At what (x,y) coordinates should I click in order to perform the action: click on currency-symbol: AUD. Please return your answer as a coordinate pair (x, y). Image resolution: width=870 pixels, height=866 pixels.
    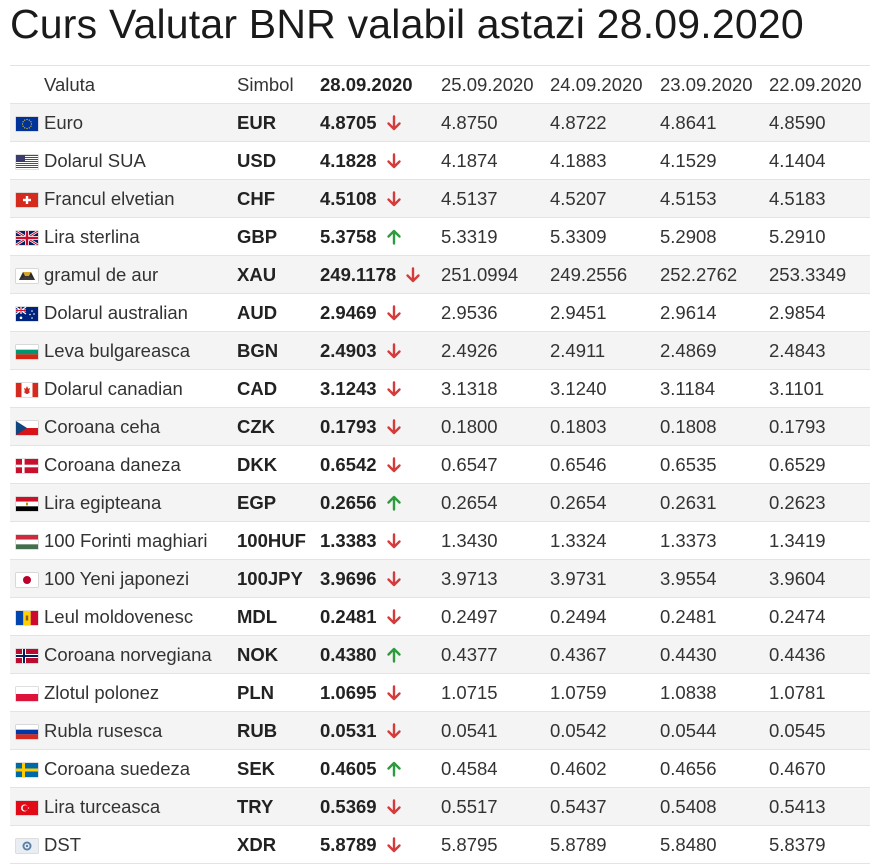
    Looking at the image, I should click on (278, 312).